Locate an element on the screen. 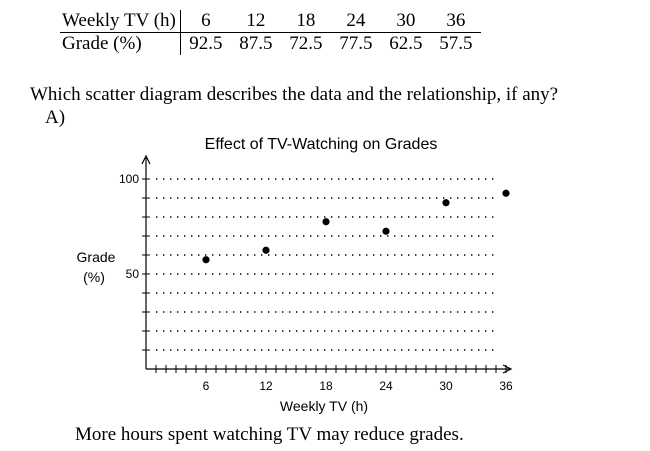 Image resolution: width=650 pixels, height=451 pixels. table-cell: 36 is located at coordinates (455, 21).